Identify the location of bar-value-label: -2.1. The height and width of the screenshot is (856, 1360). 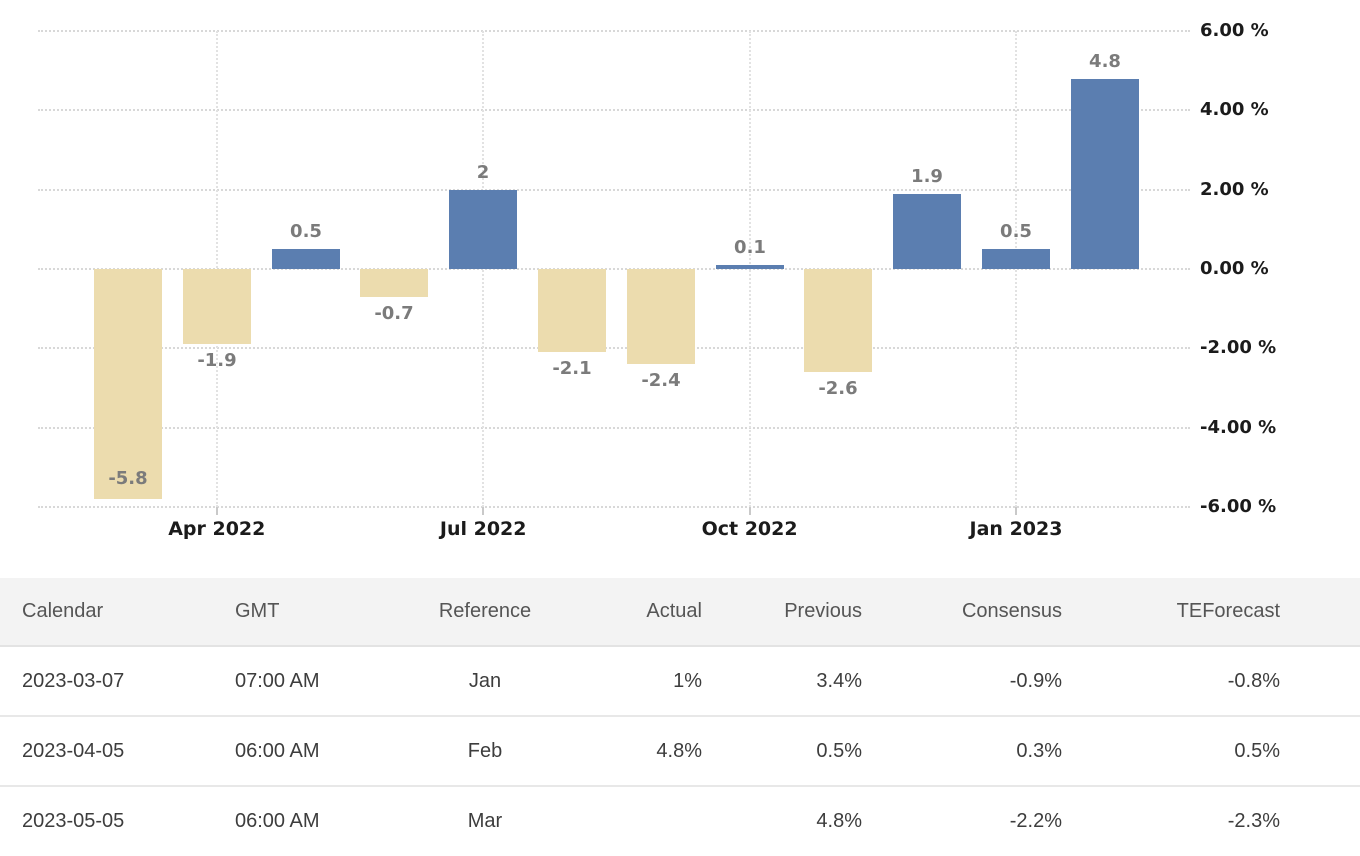
(572, 368).